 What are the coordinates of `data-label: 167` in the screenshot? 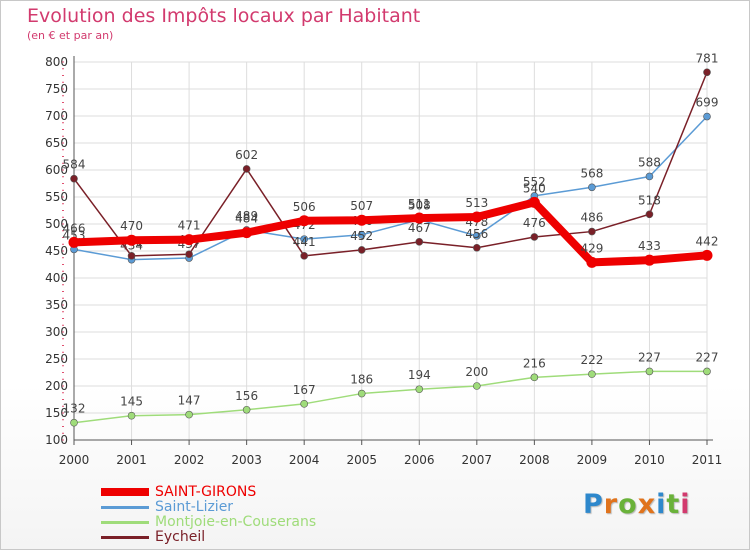 It's located at (304, 390).